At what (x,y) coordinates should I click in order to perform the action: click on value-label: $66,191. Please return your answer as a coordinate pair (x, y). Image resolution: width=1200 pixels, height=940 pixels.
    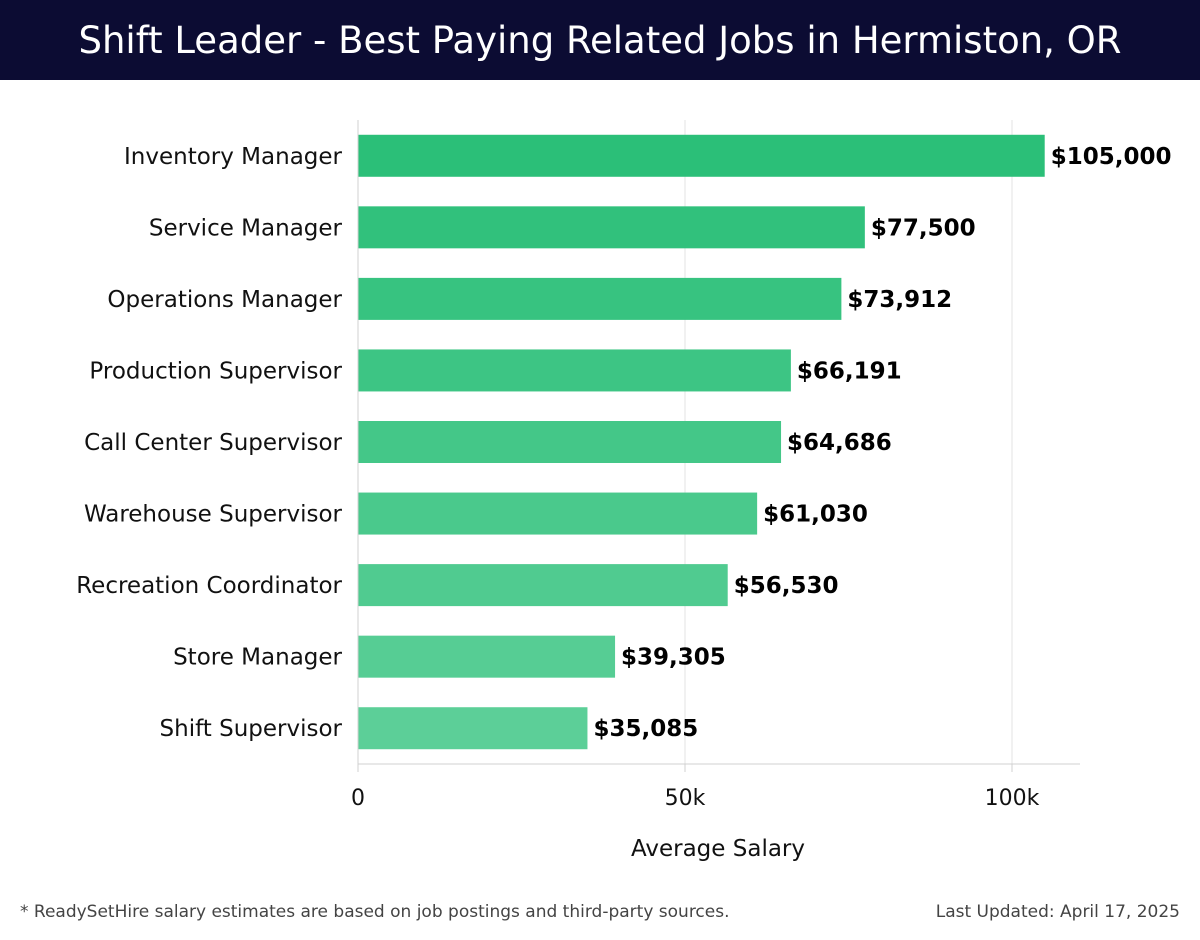
    Looking at the image, I should click on (849, 371).